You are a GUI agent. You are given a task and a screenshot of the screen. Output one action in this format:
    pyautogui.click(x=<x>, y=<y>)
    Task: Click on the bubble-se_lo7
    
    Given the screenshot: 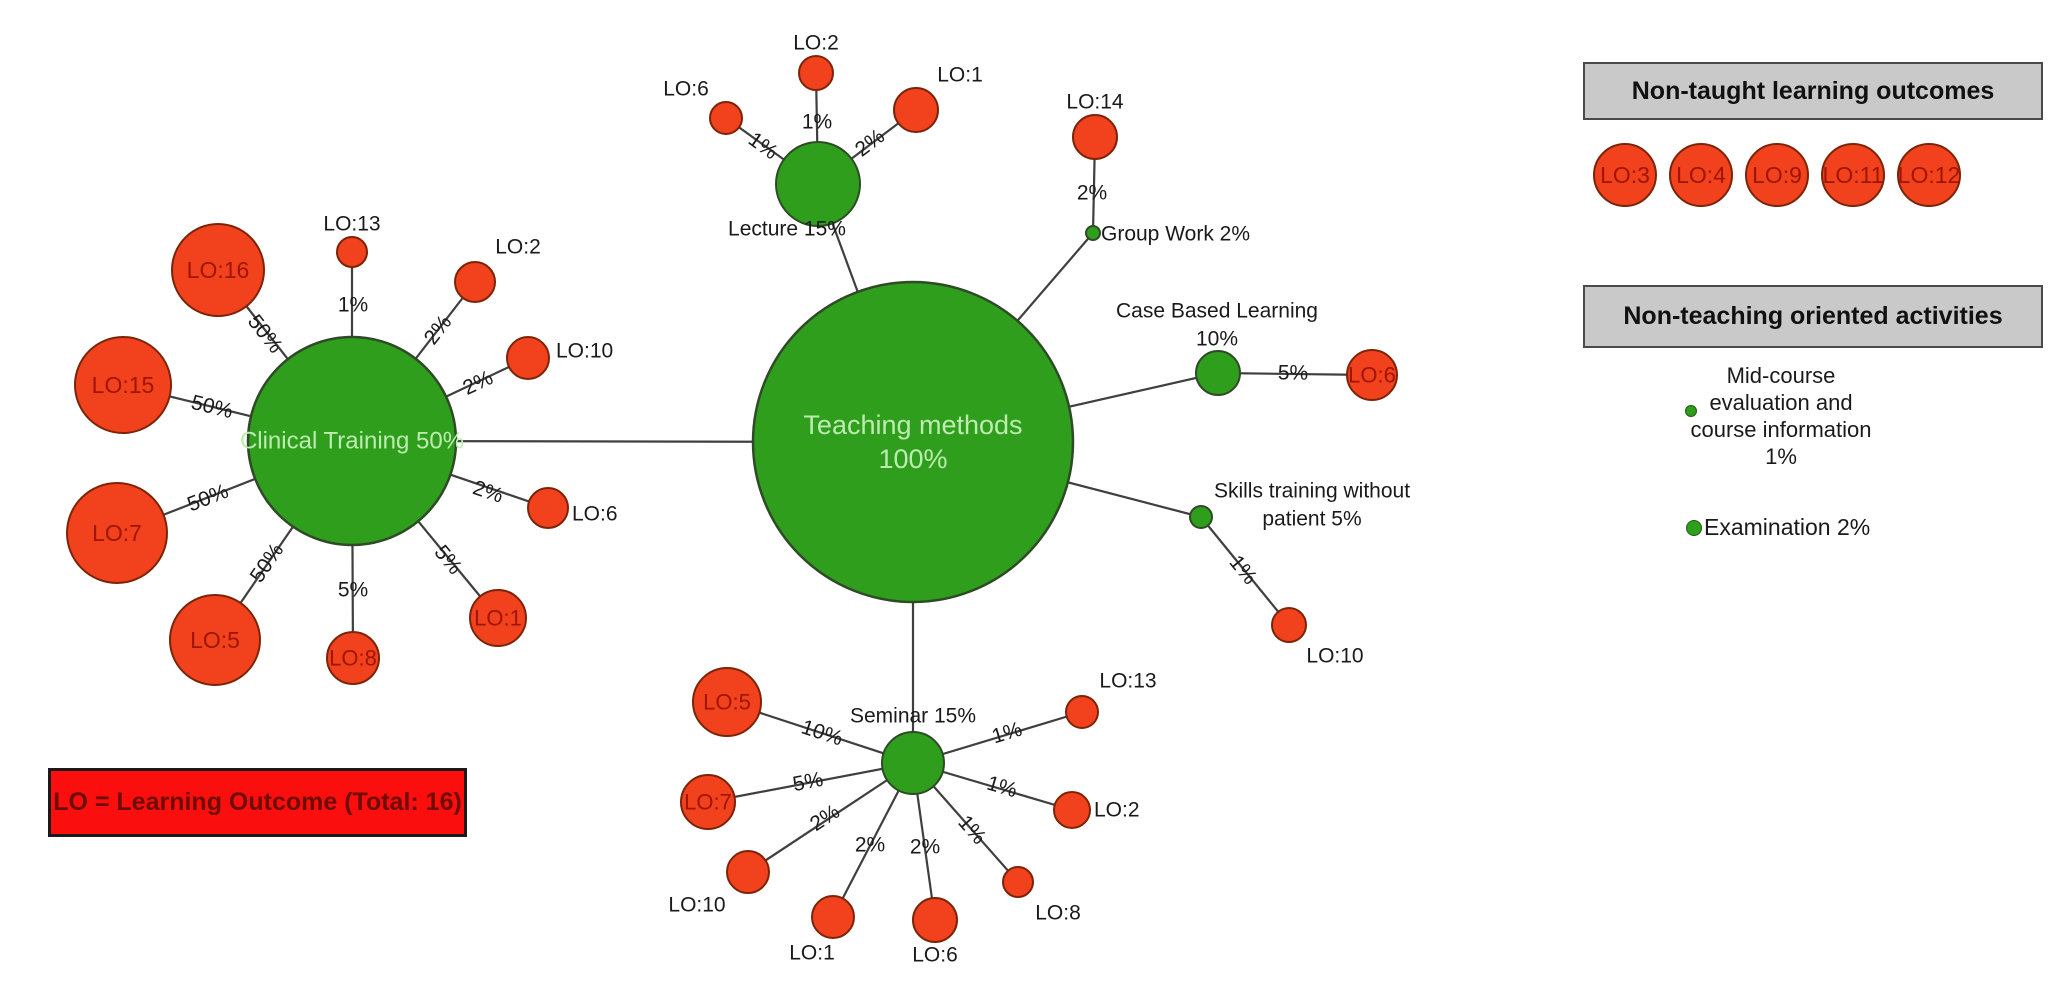 What is the action you would take?
    pyautogui.click(x=708, y=802)
    